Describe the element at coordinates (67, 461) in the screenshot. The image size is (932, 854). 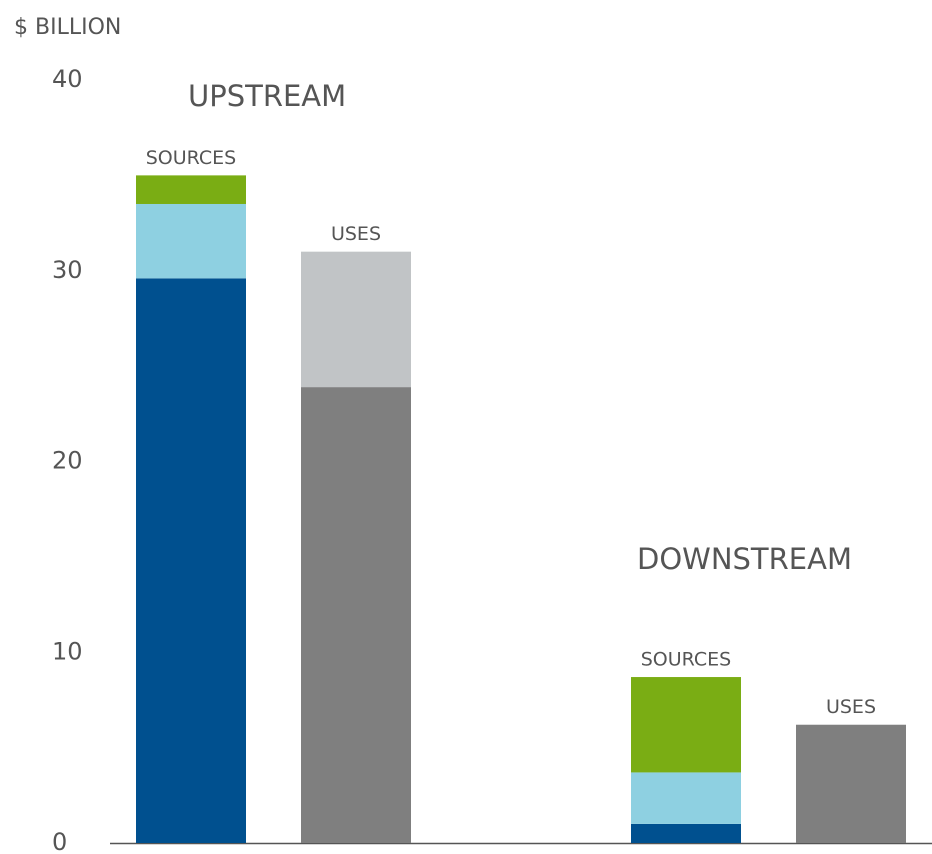
I see `y-tick-label: 20` at that location.